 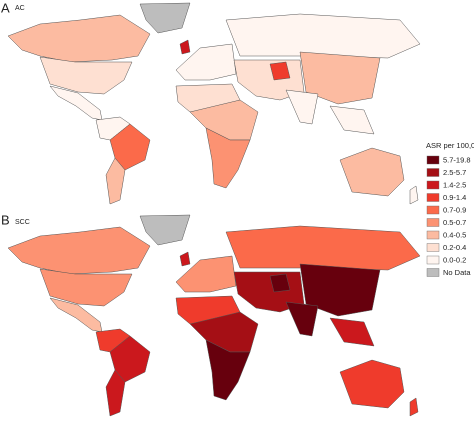 What do you see at coordinates (454, 247) in the screenshot?
I see `legend-label: 0.2-0.4` at bounding box center [454, 247].